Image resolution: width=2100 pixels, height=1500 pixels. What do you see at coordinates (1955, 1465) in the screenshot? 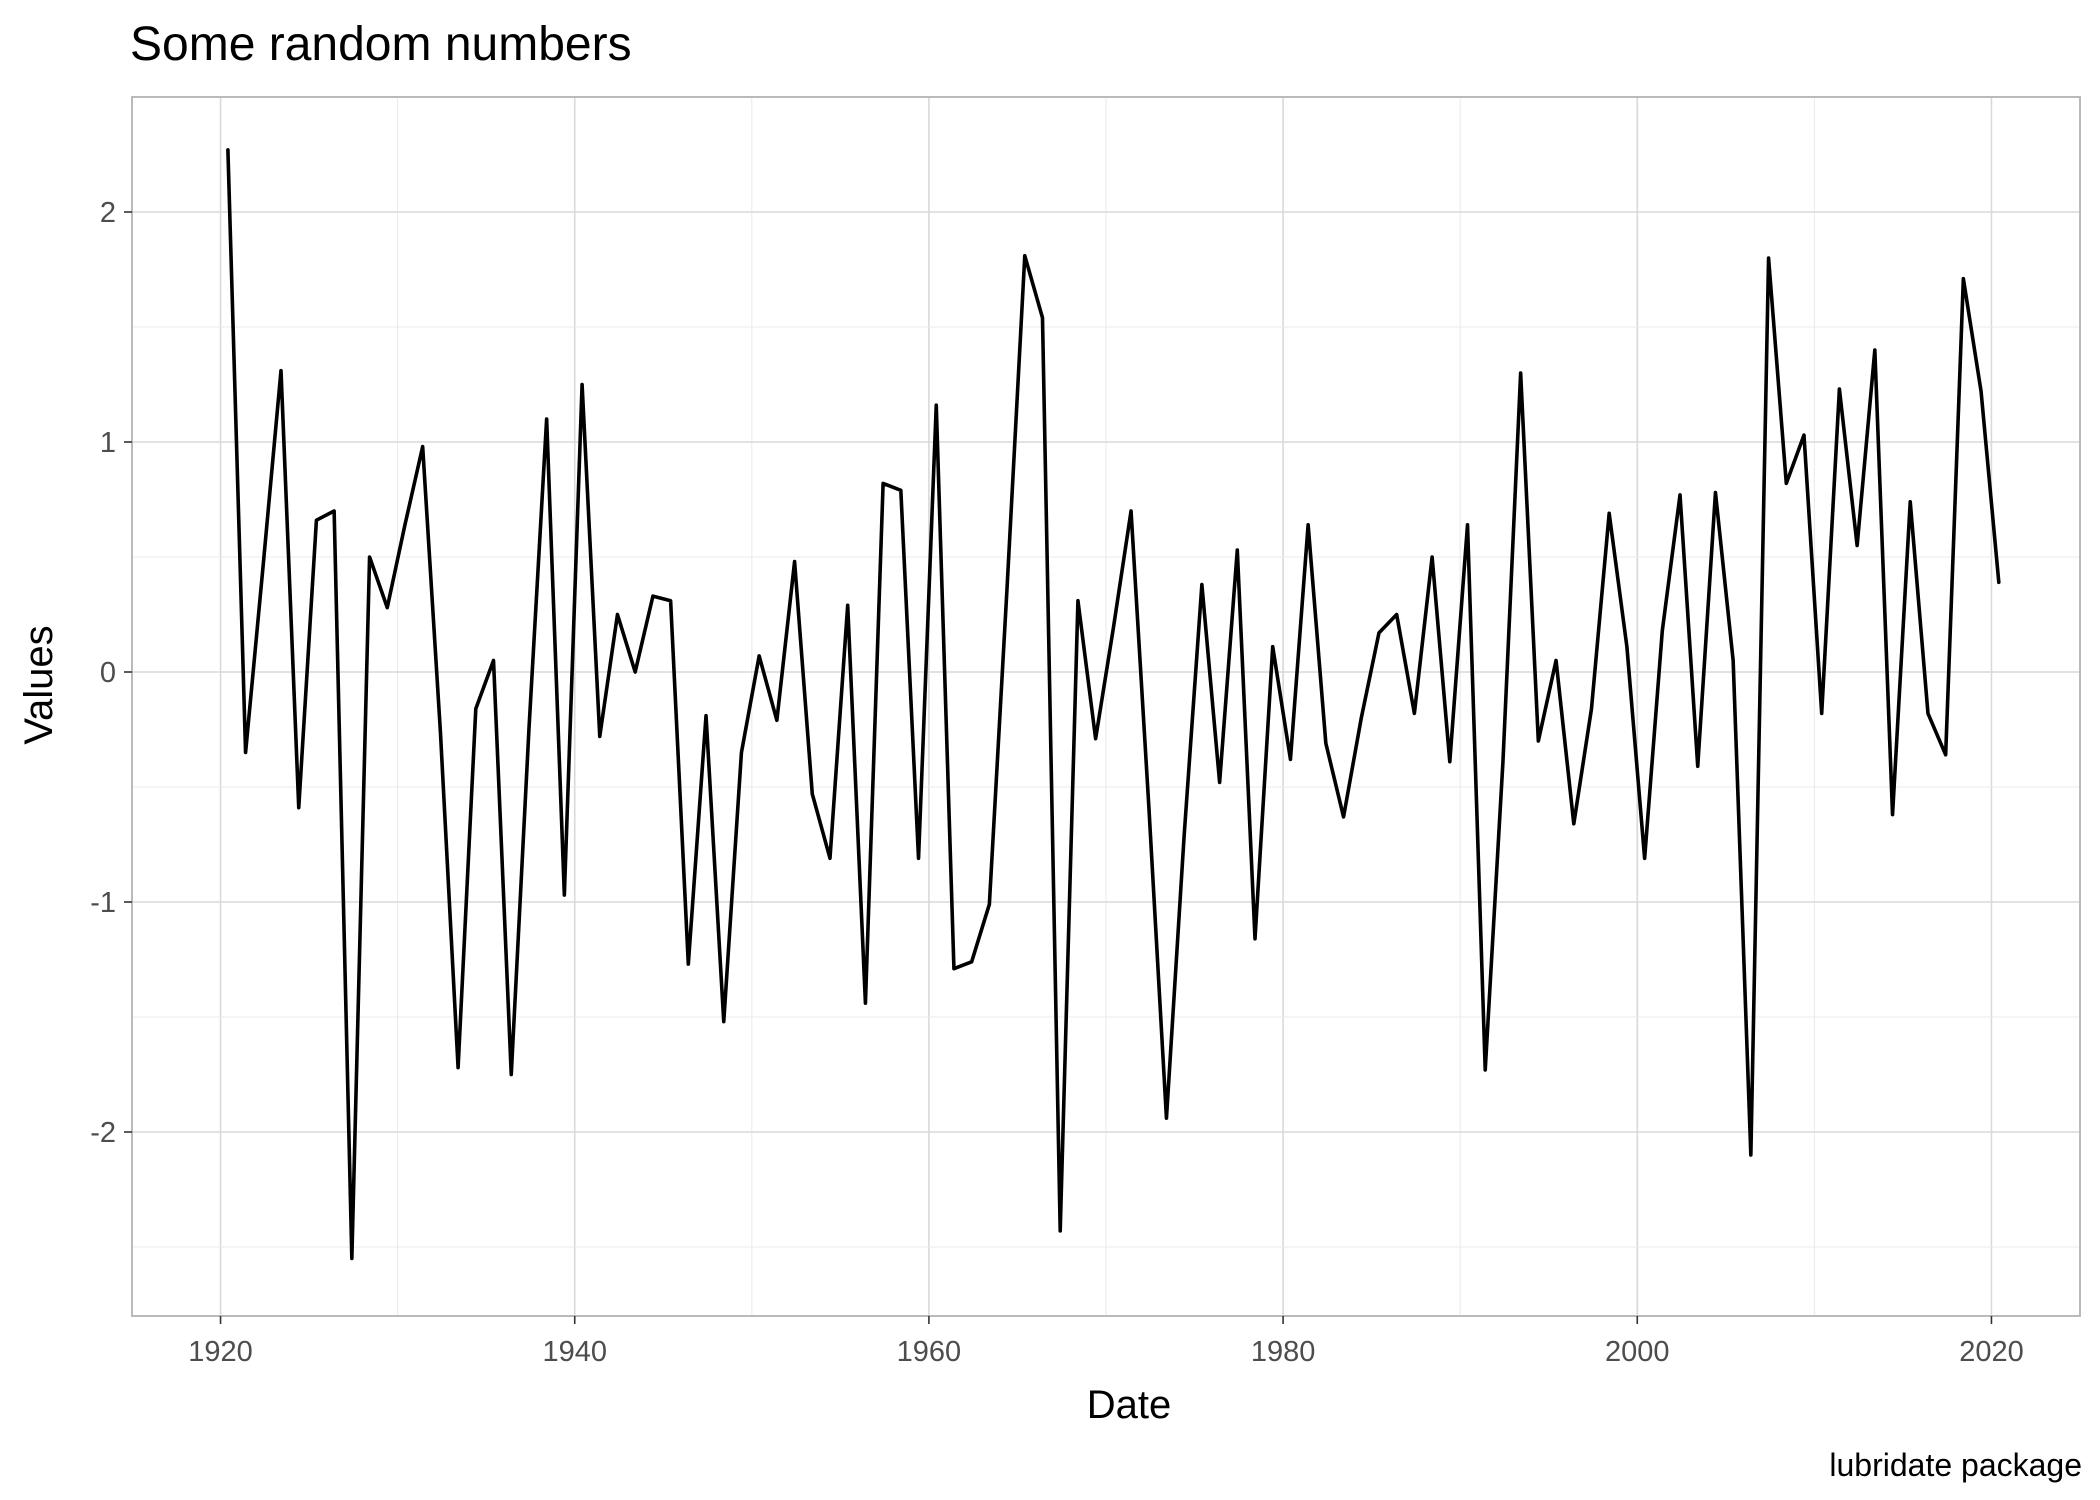
I see `chart-caption: lubridate package` at bounding box center [1955, 1465].